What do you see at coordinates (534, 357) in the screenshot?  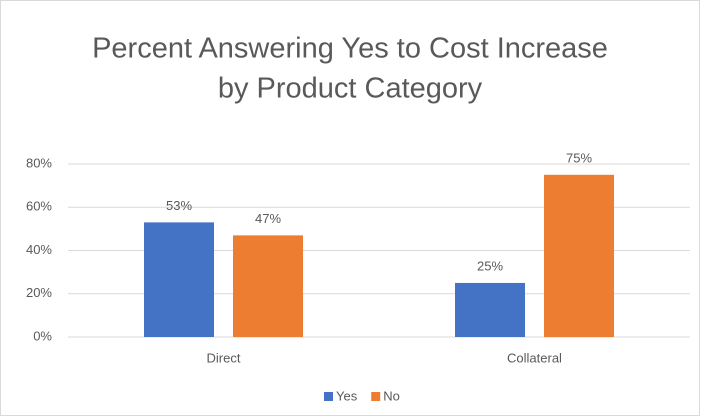 I see `x-tick-label: Collateral` at bounding box center [534, 357].